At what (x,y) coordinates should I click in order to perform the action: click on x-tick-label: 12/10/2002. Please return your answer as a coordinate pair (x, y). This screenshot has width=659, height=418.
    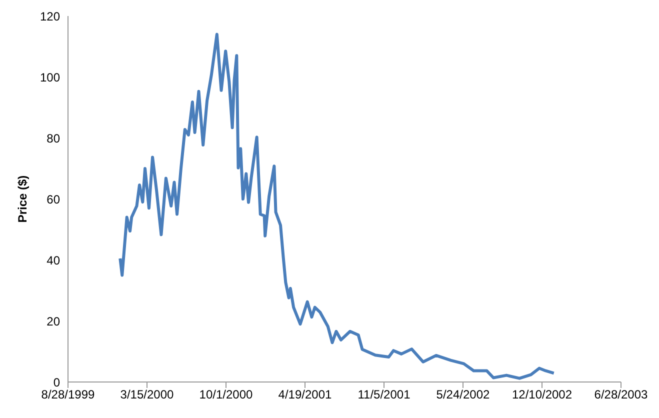
    Looking at the image, I should click on (542, 395).